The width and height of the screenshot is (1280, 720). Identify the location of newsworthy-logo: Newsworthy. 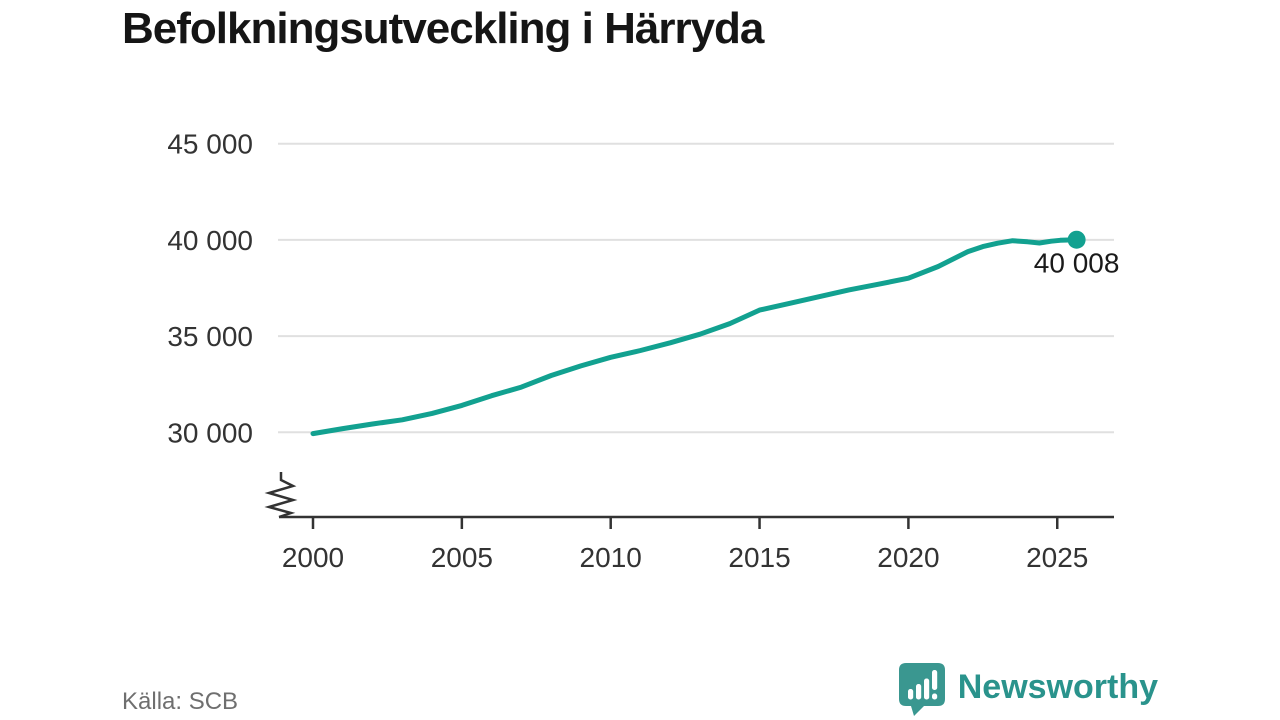
(1028, 689).